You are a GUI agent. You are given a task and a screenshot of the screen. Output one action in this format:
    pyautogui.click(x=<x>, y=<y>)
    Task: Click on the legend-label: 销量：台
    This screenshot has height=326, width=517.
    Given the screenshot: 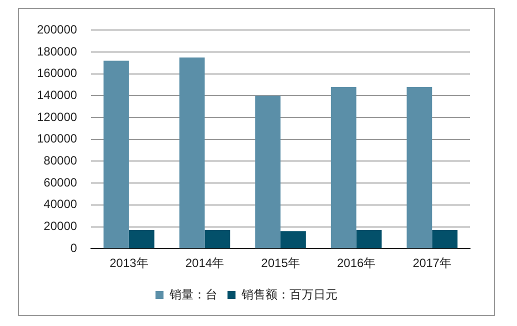 What is the action you would take?
    pyautogui.click(x=193, y=294)
    